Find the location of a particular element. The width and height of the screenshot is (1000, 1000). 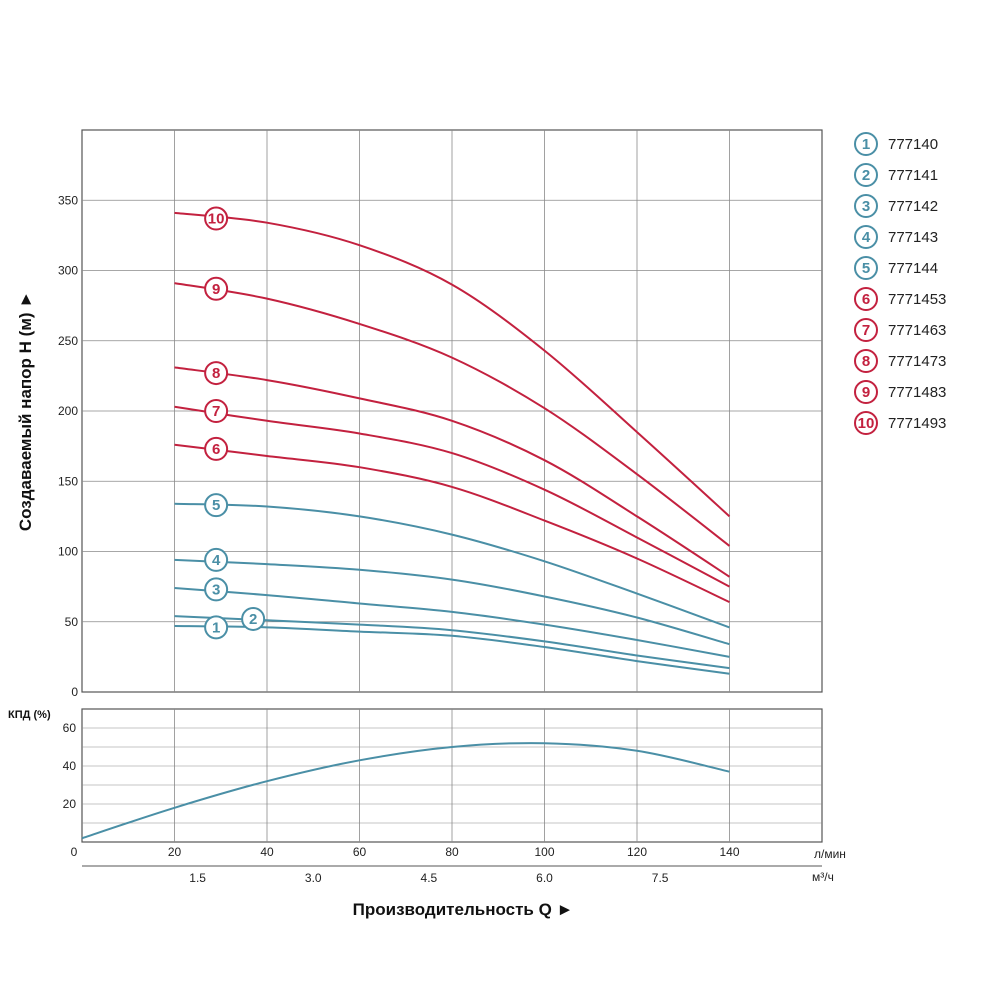

legend-label-8: 7771473 is located at coordinates (917, 361).